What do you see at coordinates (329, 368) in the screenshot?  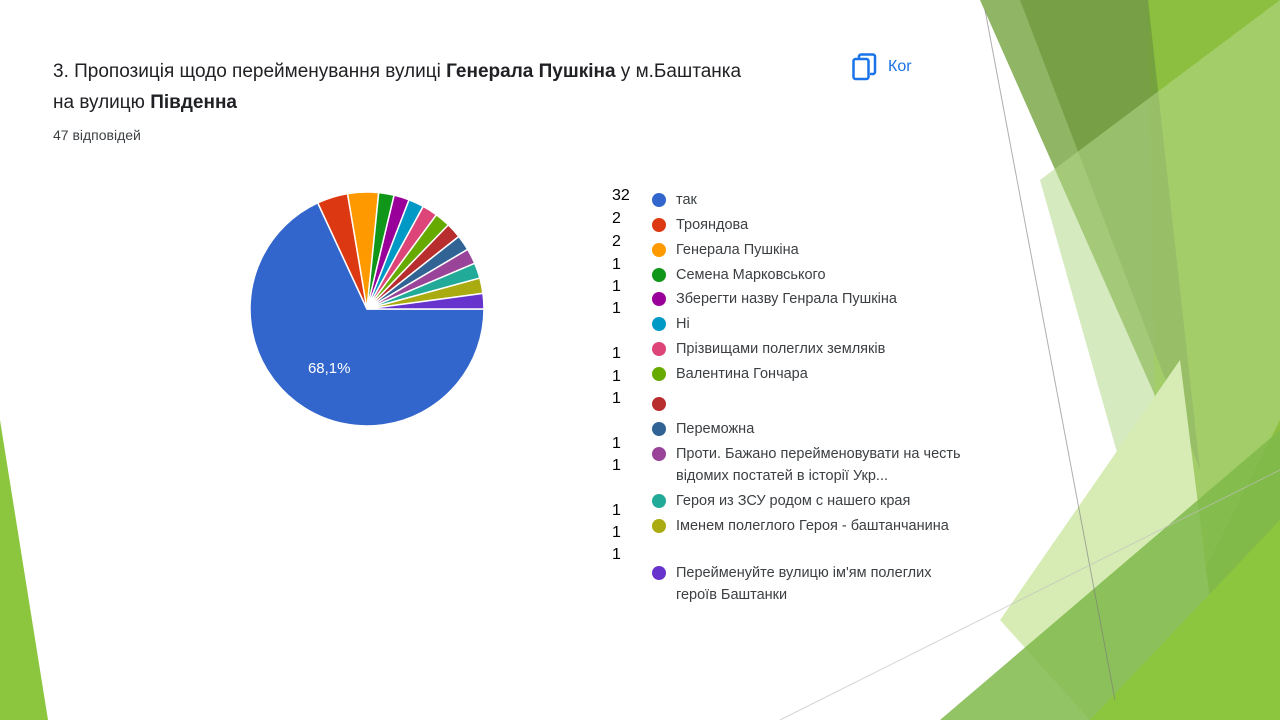 I see `pie-data-label: 68,1%` at bounding box center [329, 368].